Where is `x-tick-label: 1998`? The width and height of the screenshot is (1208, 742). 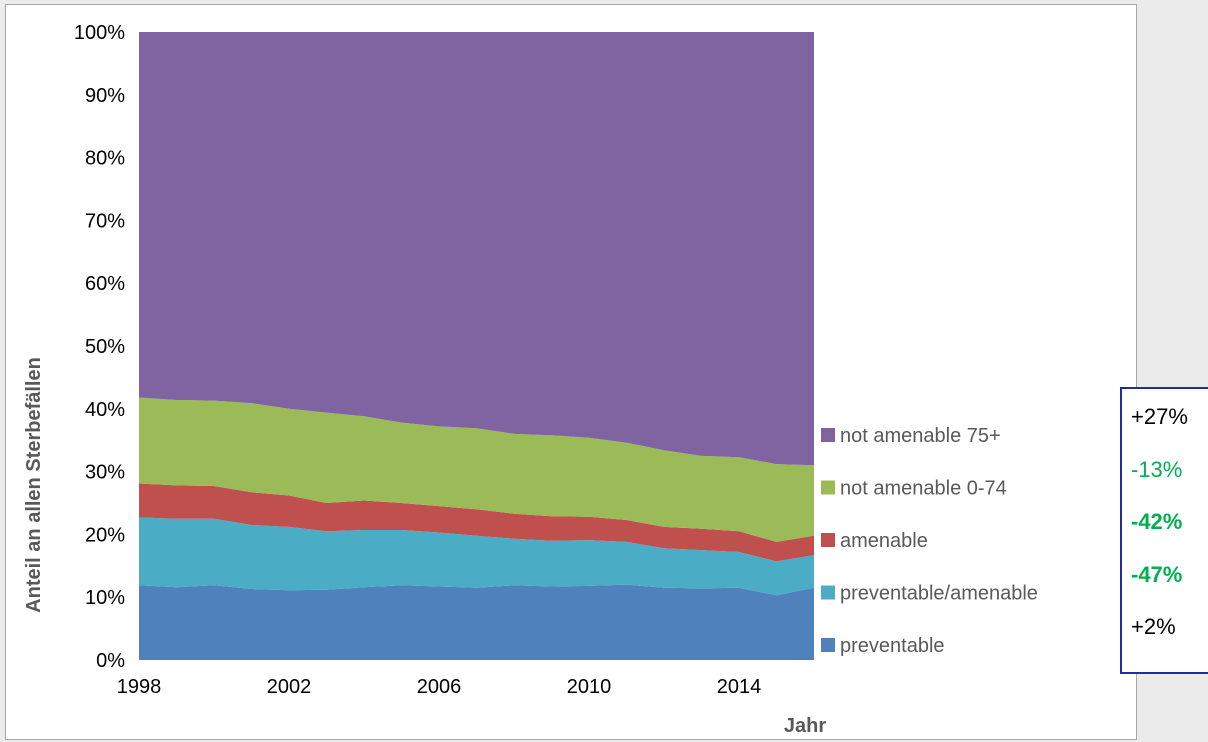
x-tick-label: 1998 is located at coordinates (139, 687).